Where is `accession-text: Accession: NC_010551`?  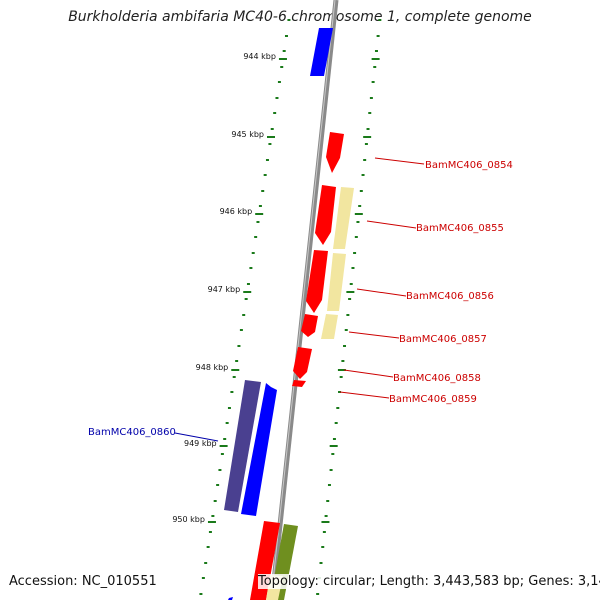
accession-text: Accession: NC_010551 is located at coordinates (83, 581).